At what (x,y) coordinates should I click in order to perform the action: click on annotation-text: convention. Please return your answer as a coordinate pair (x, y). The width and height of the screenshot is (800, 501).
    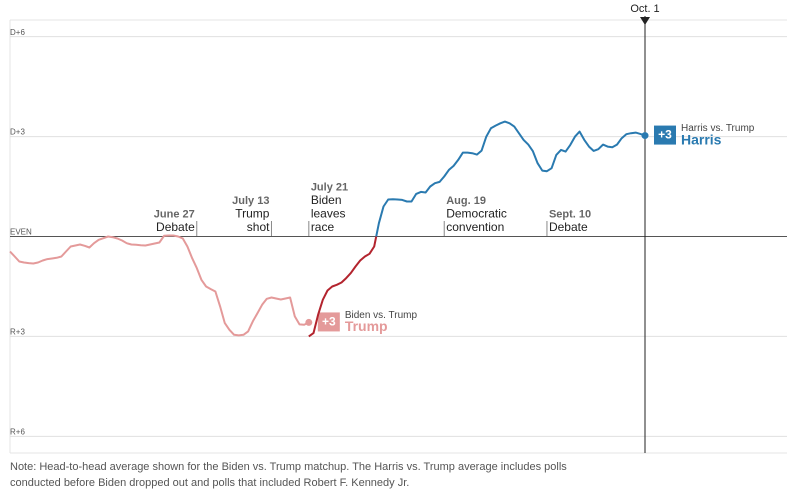
    Looking at the image, I should click on (475, 227).